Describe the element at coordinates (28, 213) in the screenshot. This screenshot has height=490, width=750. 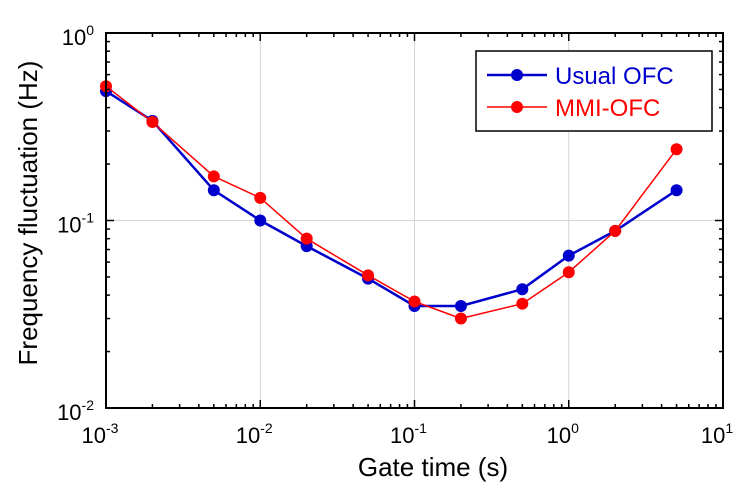
I see `y-axis-label: Frequency fluctuation (Hz)` at that location.